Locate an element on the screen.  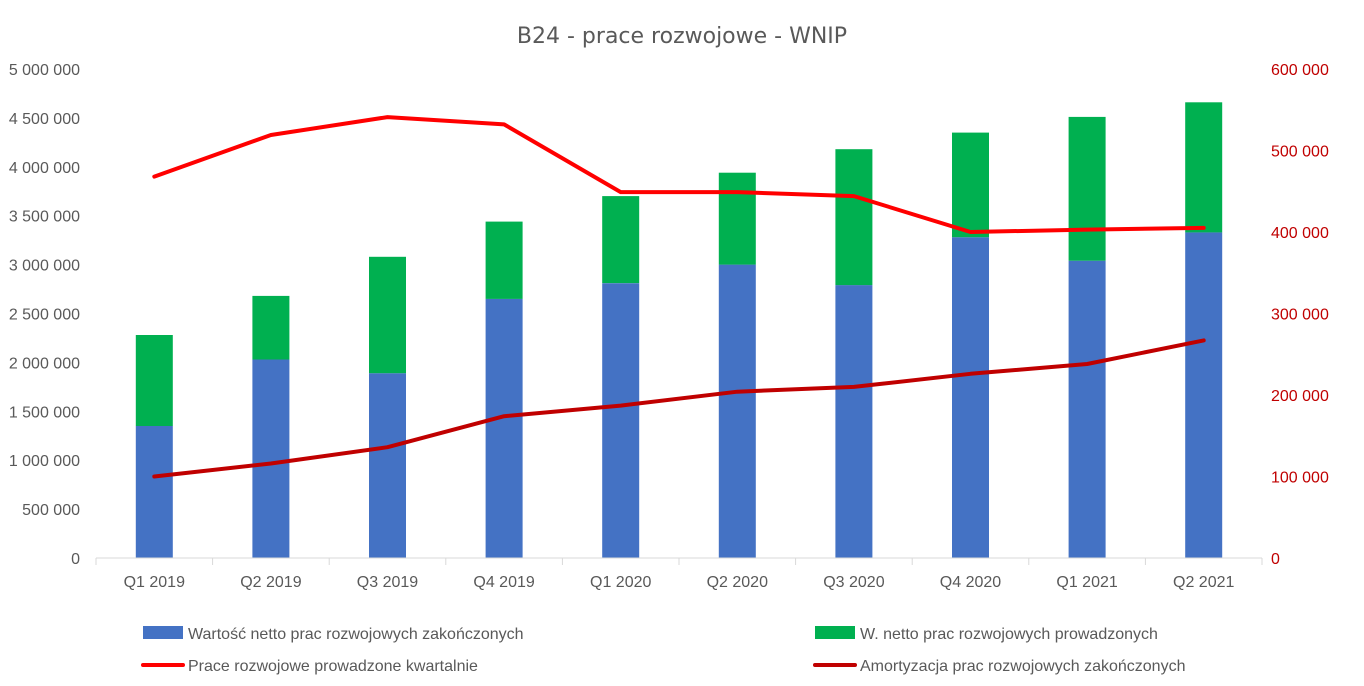
x-tick-label: Q4 2020 is located at coordinates (970, 582).